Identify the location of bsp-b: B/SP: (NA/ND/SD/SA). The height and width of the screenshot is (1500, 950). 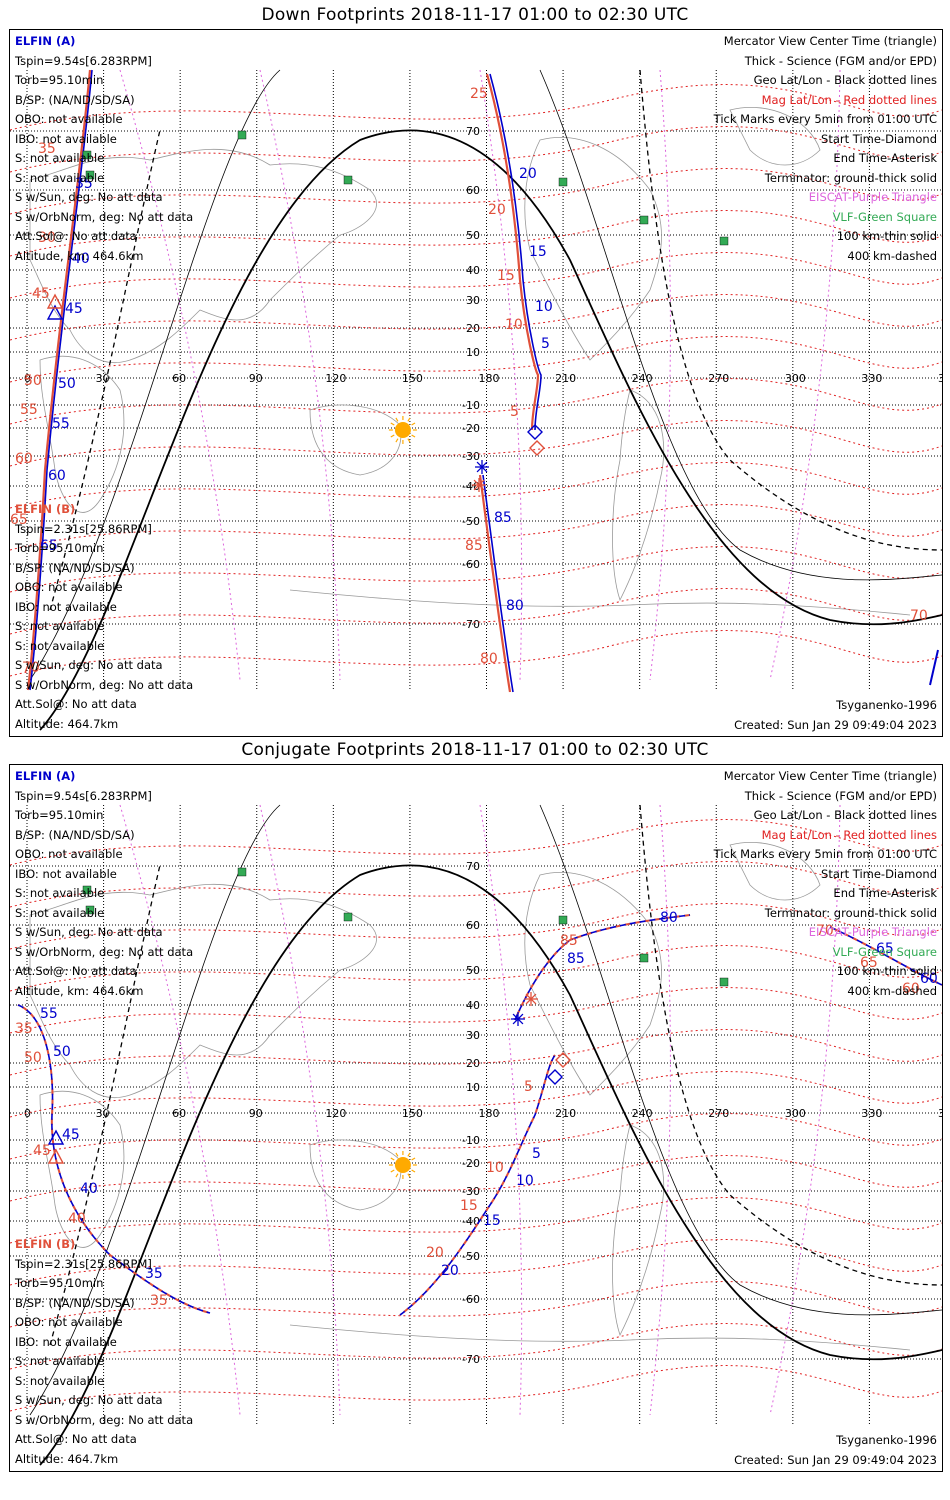
(75, 567).